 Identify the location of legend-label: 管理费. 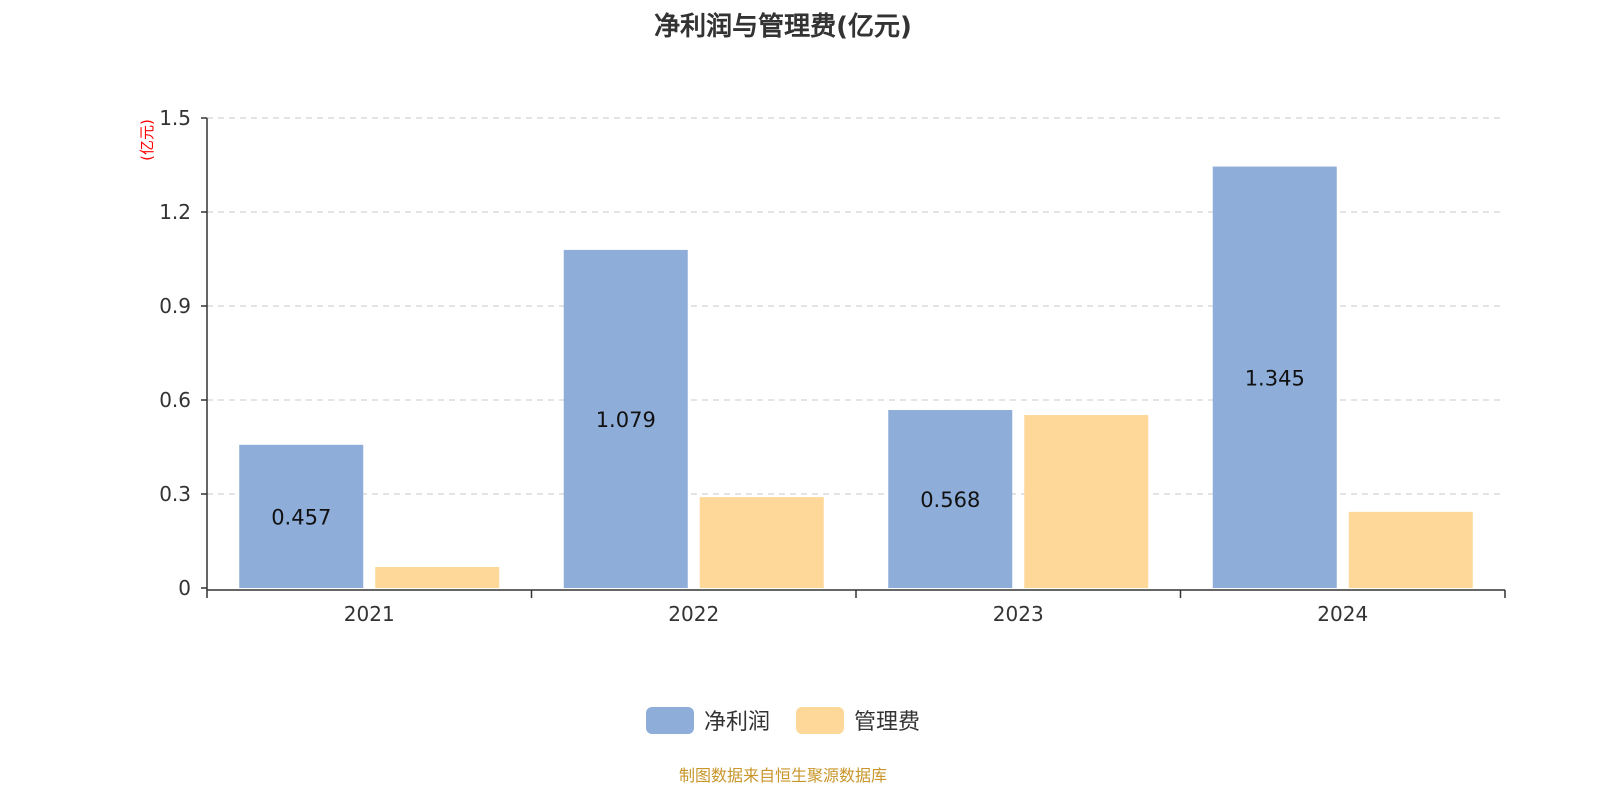
(887, 722).